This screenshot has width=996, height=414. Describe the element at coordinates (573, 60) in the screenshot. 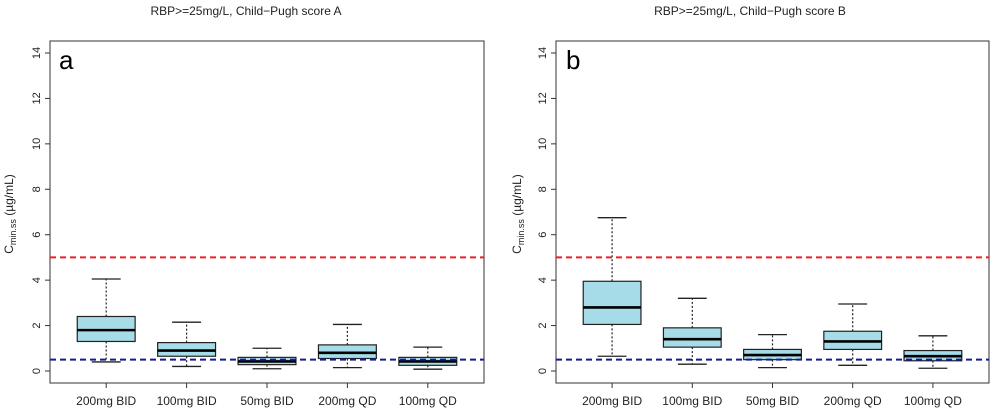

I see `panel-label: b` at that location.